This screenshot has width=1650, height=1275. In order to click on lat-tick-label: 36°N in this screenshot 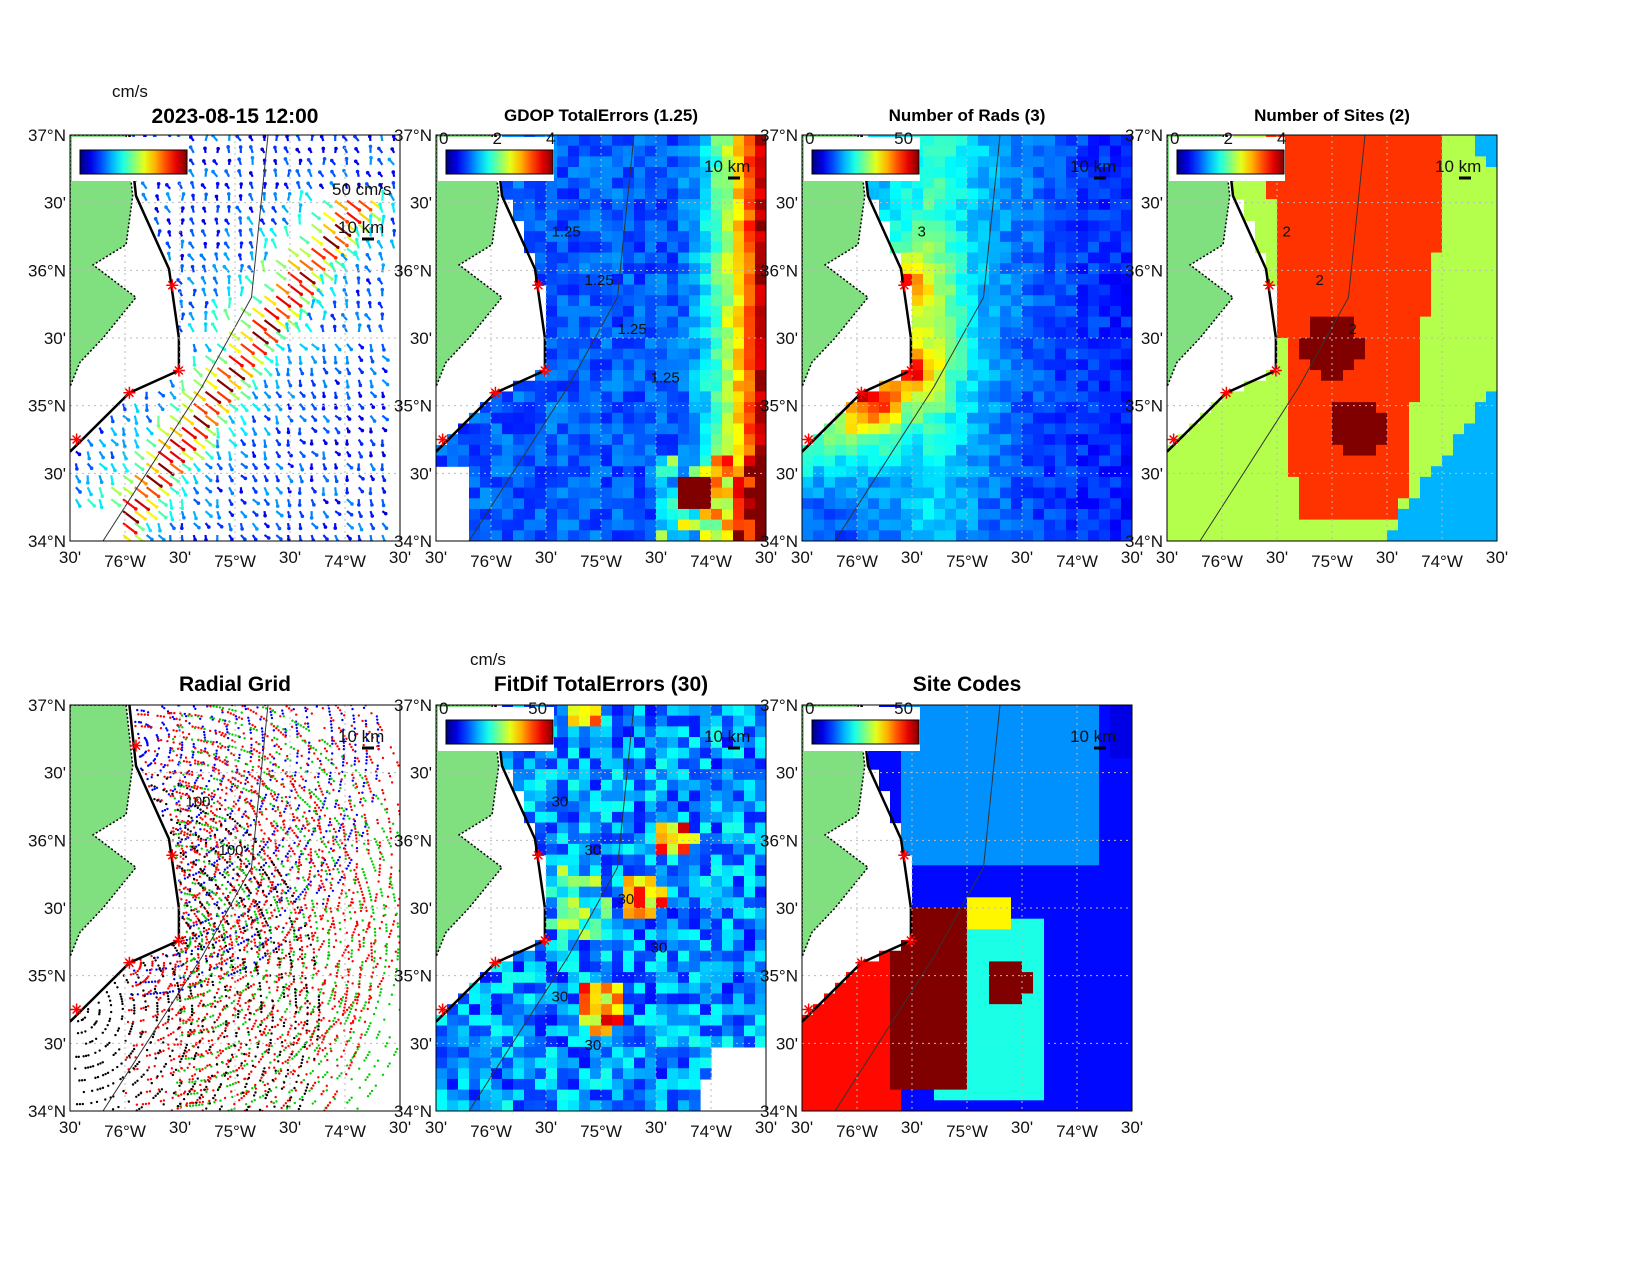, I will do `click(413, 270)`.